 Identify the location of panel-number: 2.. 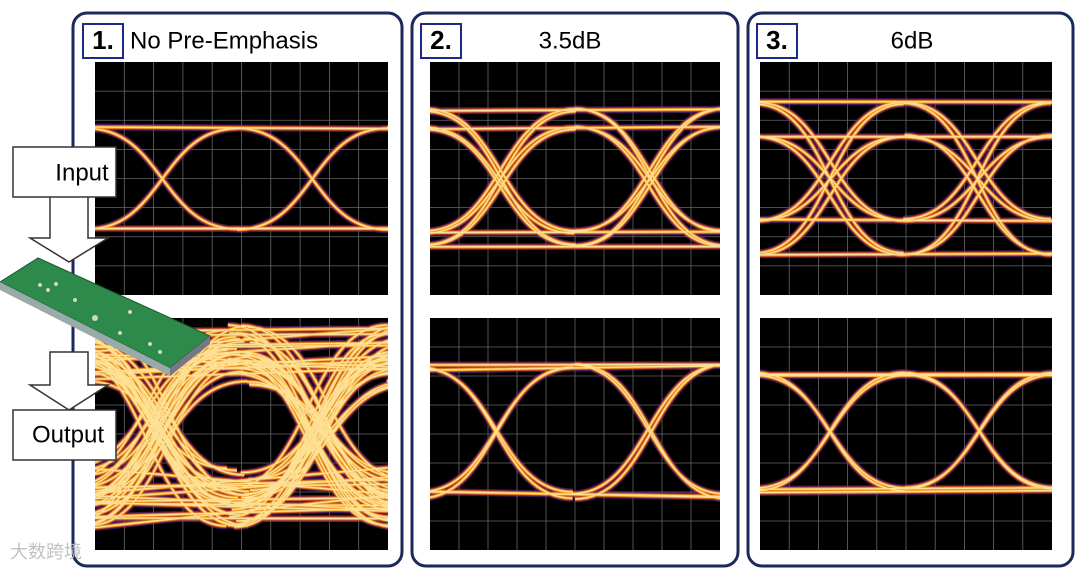
(441, 40).